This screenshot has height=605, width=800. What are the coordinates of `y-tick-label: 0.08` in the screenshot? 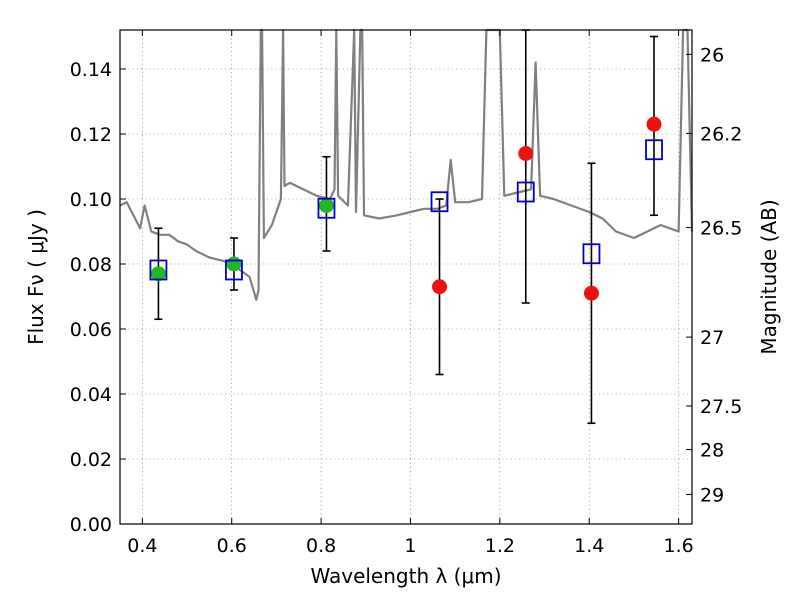 It's located at (91, 265).